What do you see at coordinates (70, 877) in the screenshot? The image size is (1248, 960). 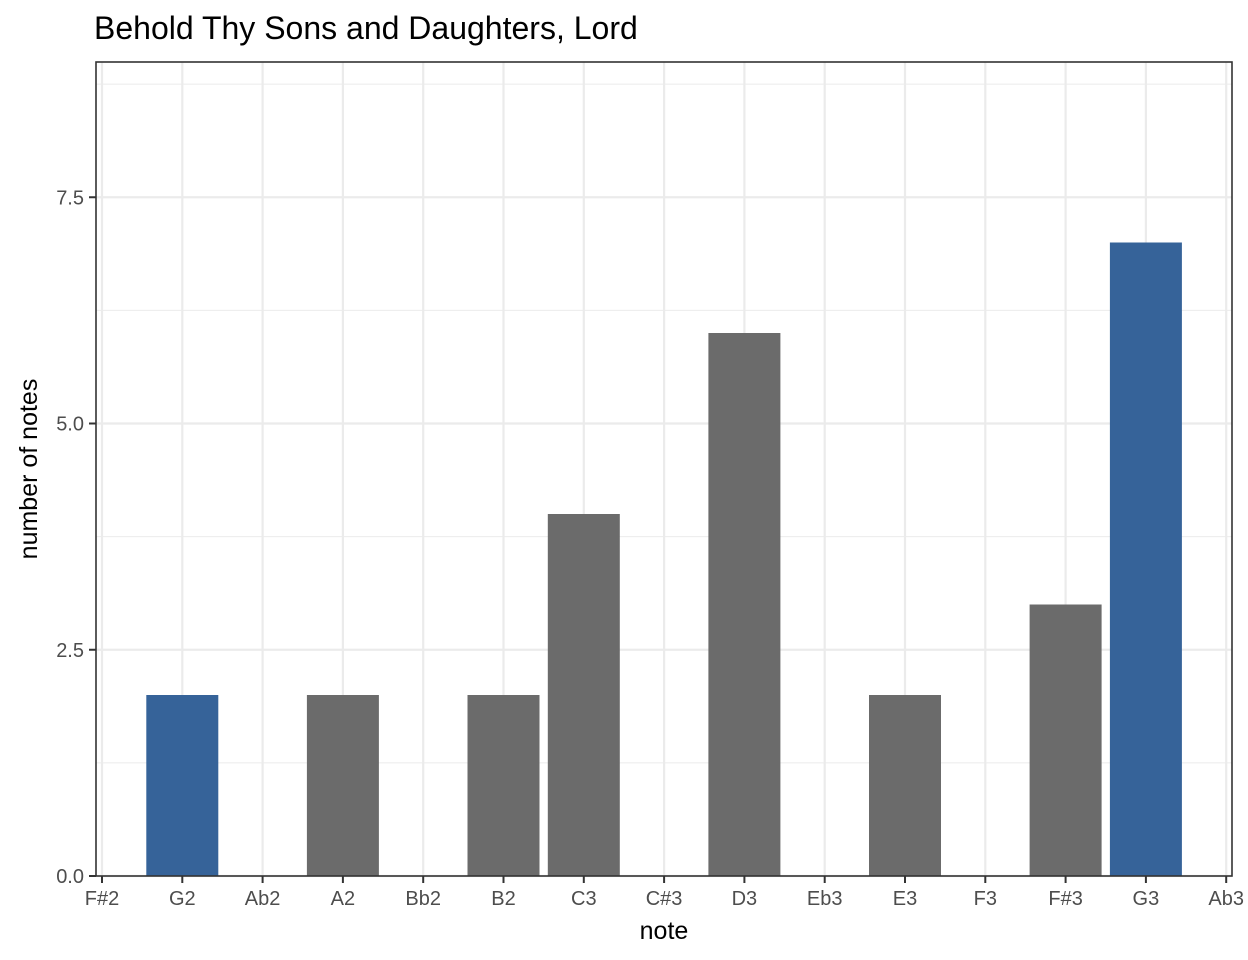 I see `y-tick-label: 0.0` at bounding box center [70, 877].